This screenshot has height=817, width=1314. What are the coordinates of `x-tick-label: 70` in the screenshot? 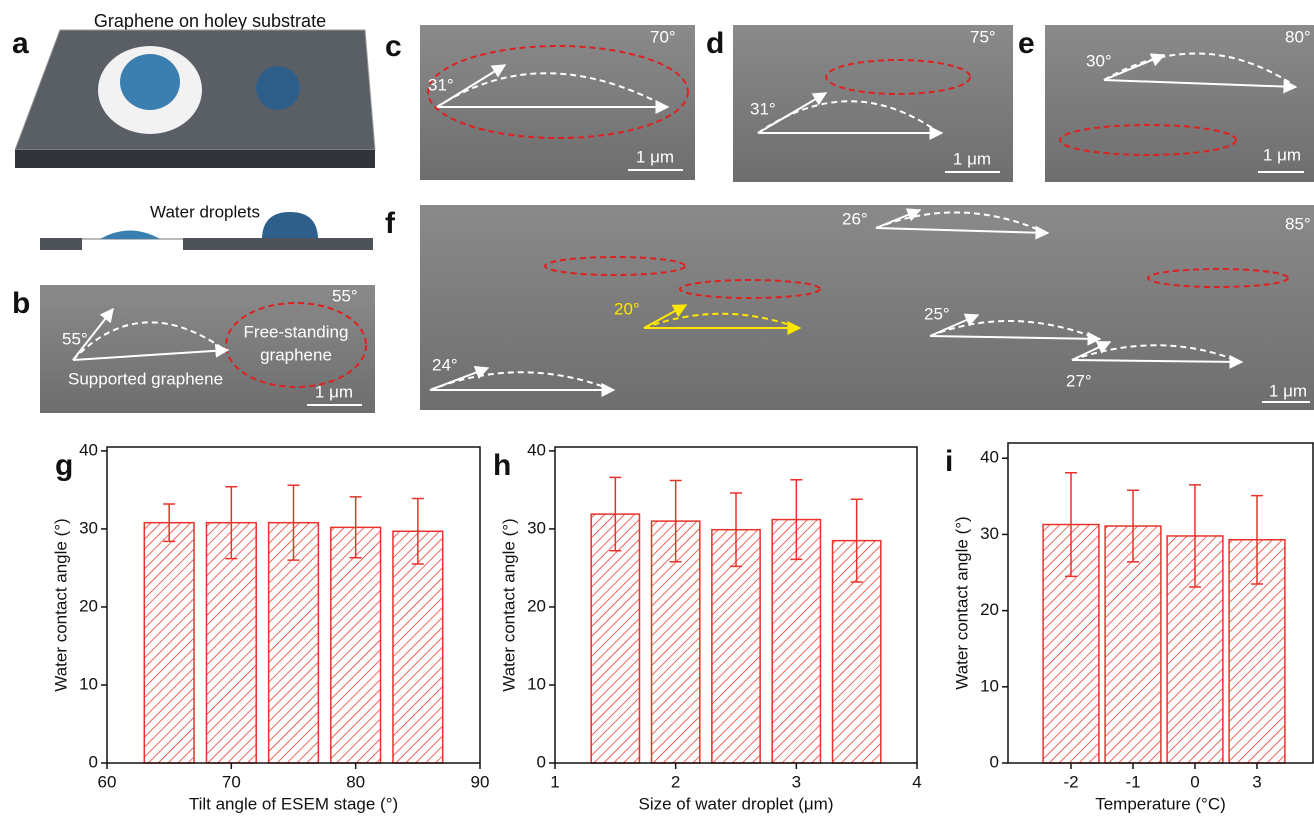 It's located at (231, 781).